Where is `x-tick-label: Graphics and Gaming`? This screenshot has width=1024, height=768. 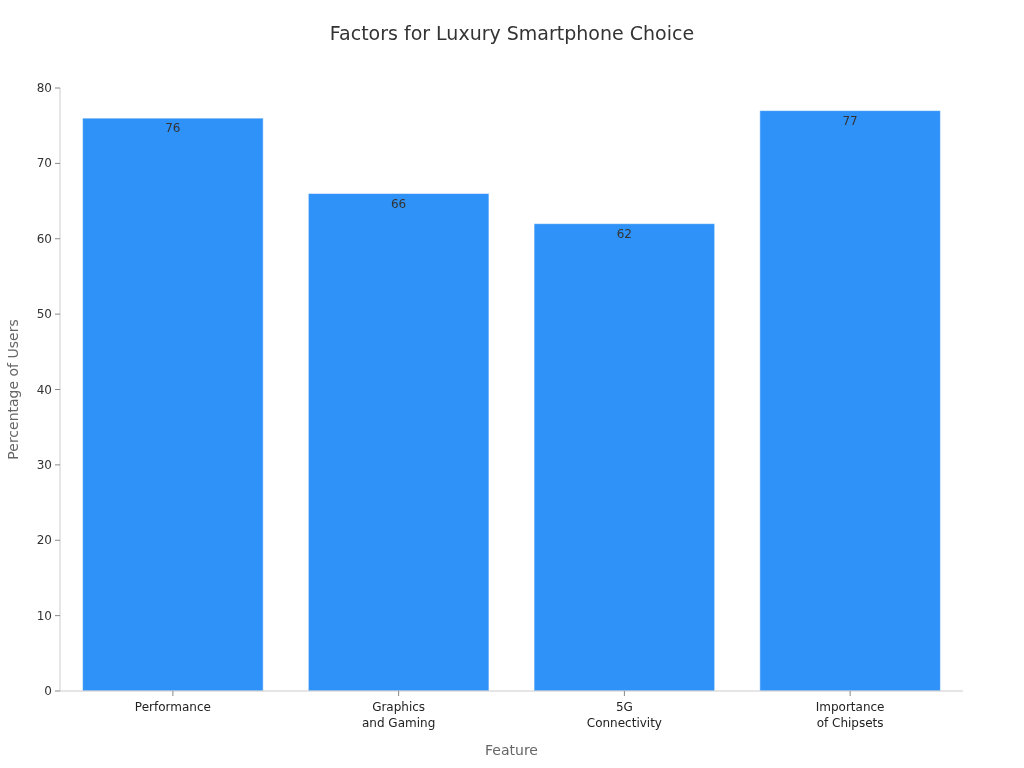
x-tick-label: Graphics and Gaming is located at coordinates (398, 715).